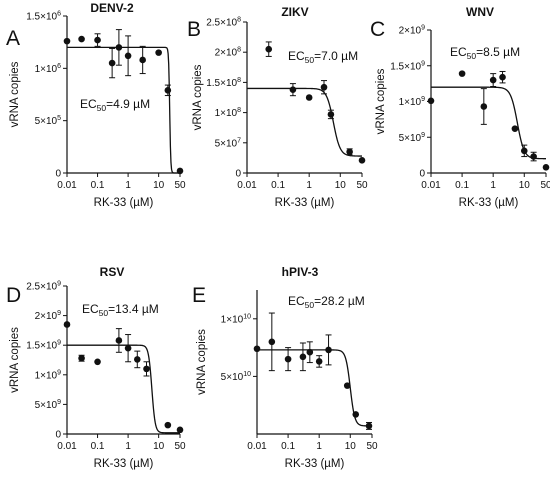 This screenshot has height=477, width=550. What do you see at coordinates (294, 12) in the screenshot?
I see `panel-title: ZIKV` at bounding box center [294, 12].